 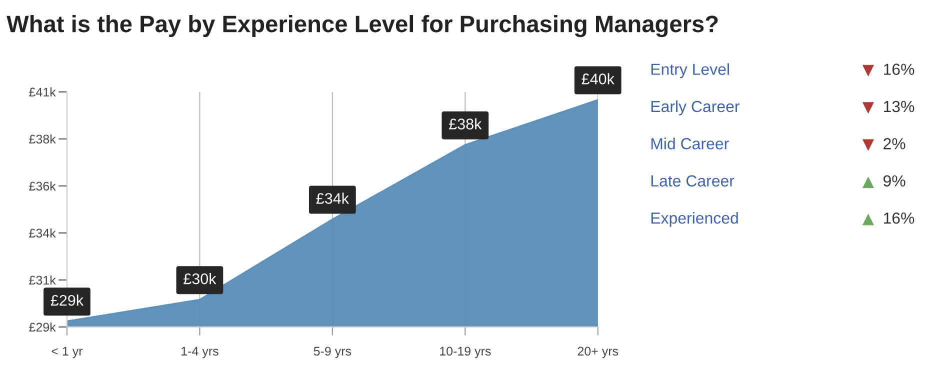 I want to click on data-label: £34k, so click(x=333, y=198).